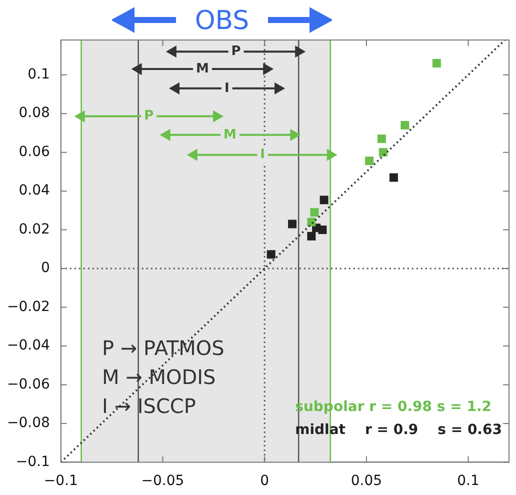 This screenshot has height=495, width=516. What do you see at coordinates (163, 348) in the screenshot?
I see `annotation: P → PATMOS` at bounding box center [163, 348].